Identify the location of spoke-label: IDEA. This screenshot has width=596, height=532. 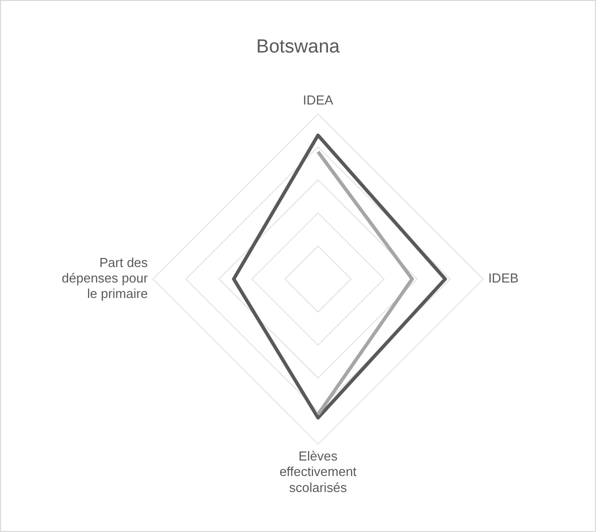
(318, 100).